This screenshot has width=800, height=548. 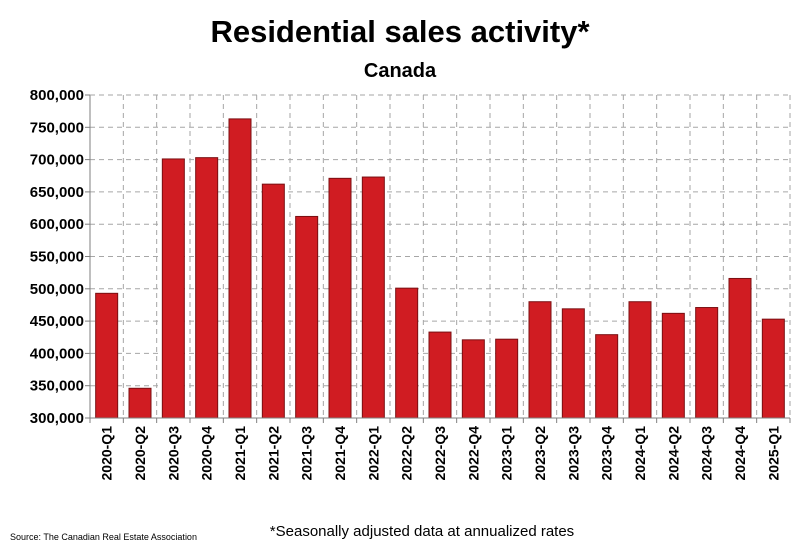 I want to click on y-tick-label: 700,000, so click(x=57, y=160).